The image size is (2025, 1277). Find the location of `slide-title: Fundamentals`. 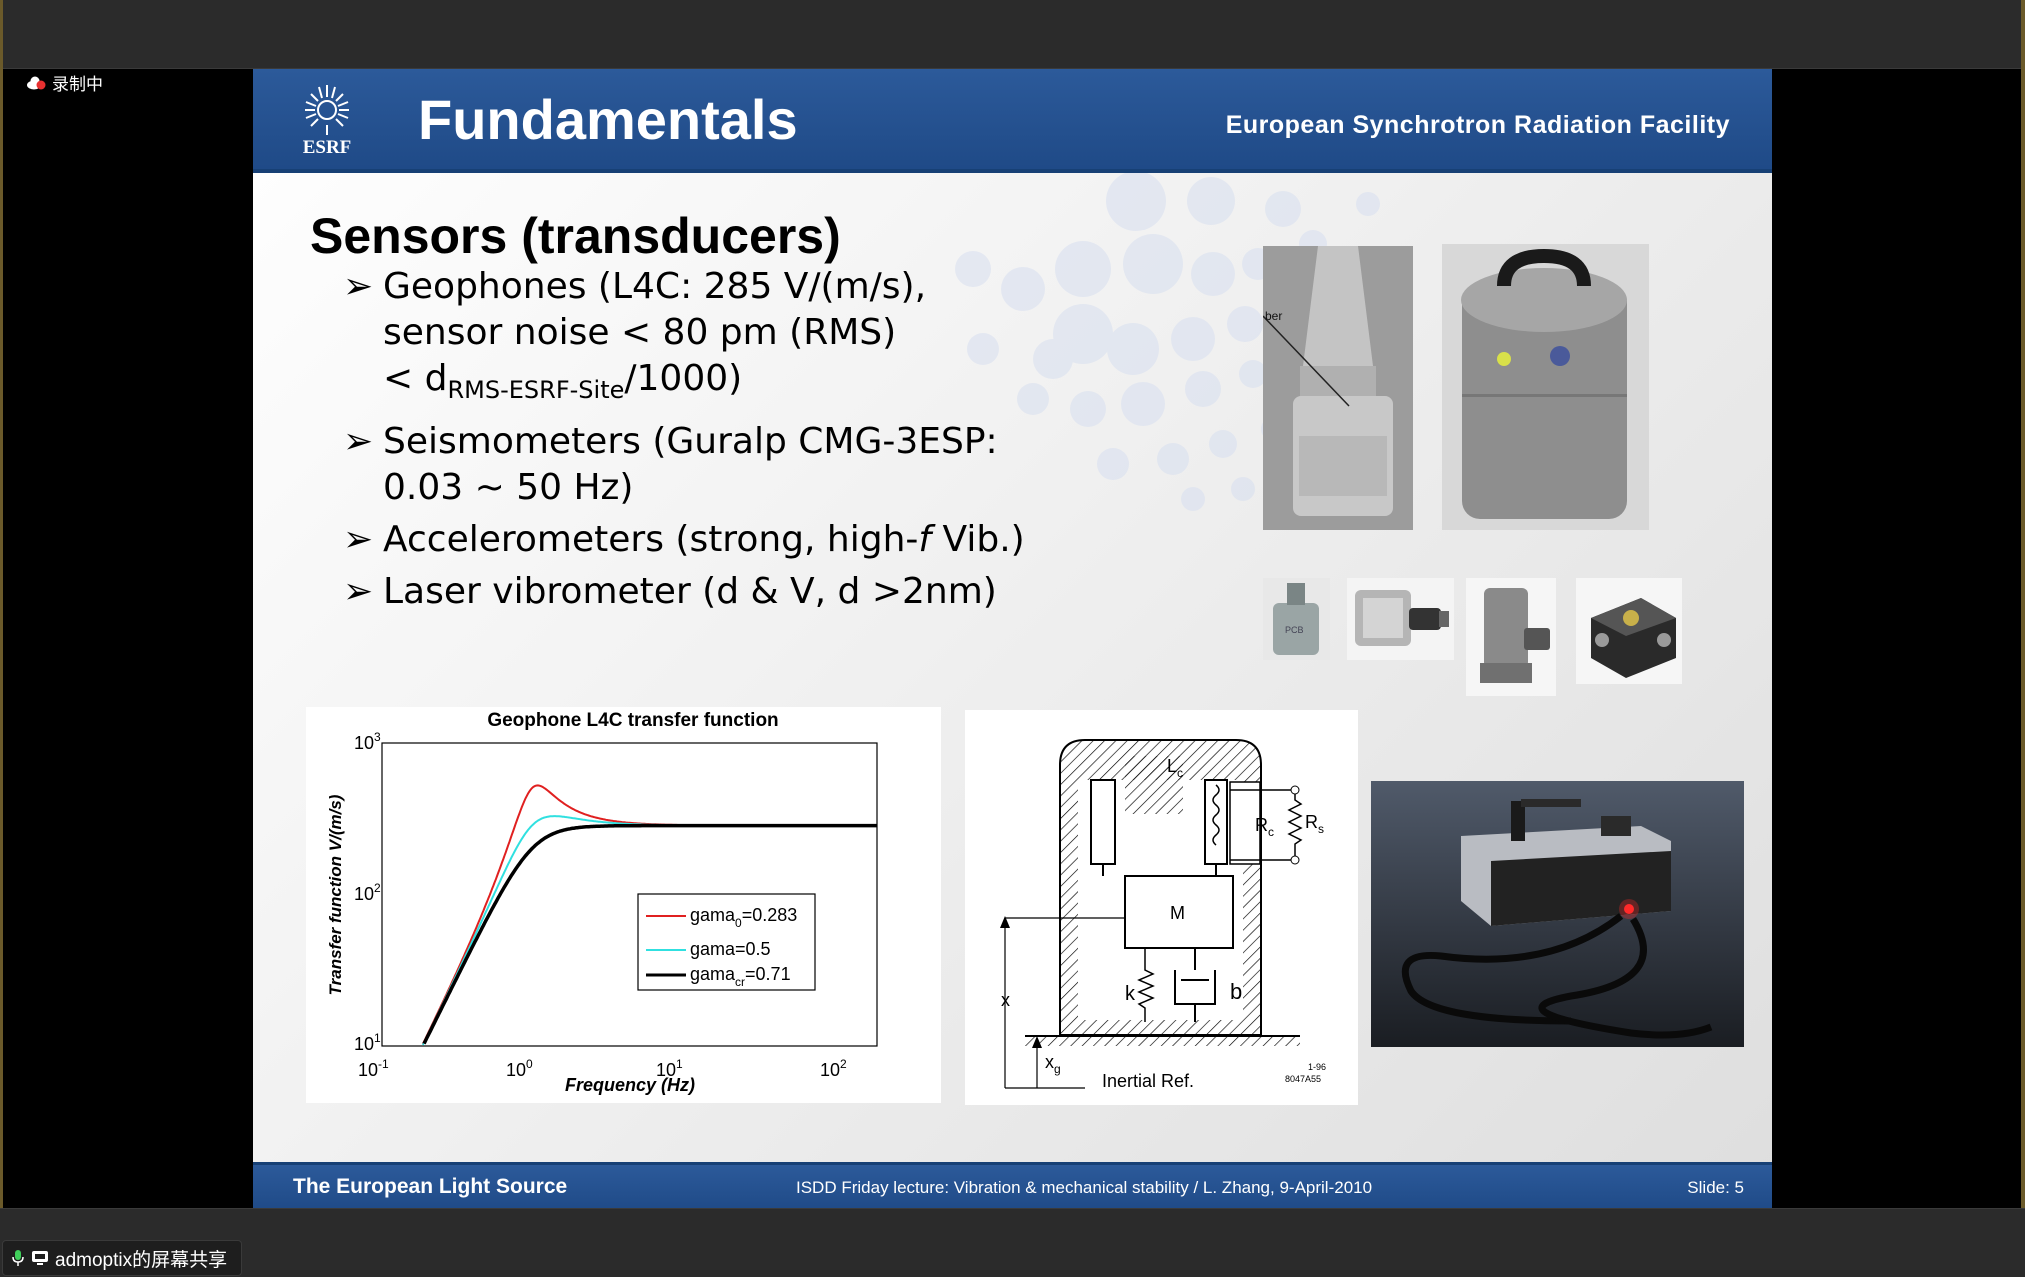

slide-title: Fundamentals is located at coordinates (608, 119).